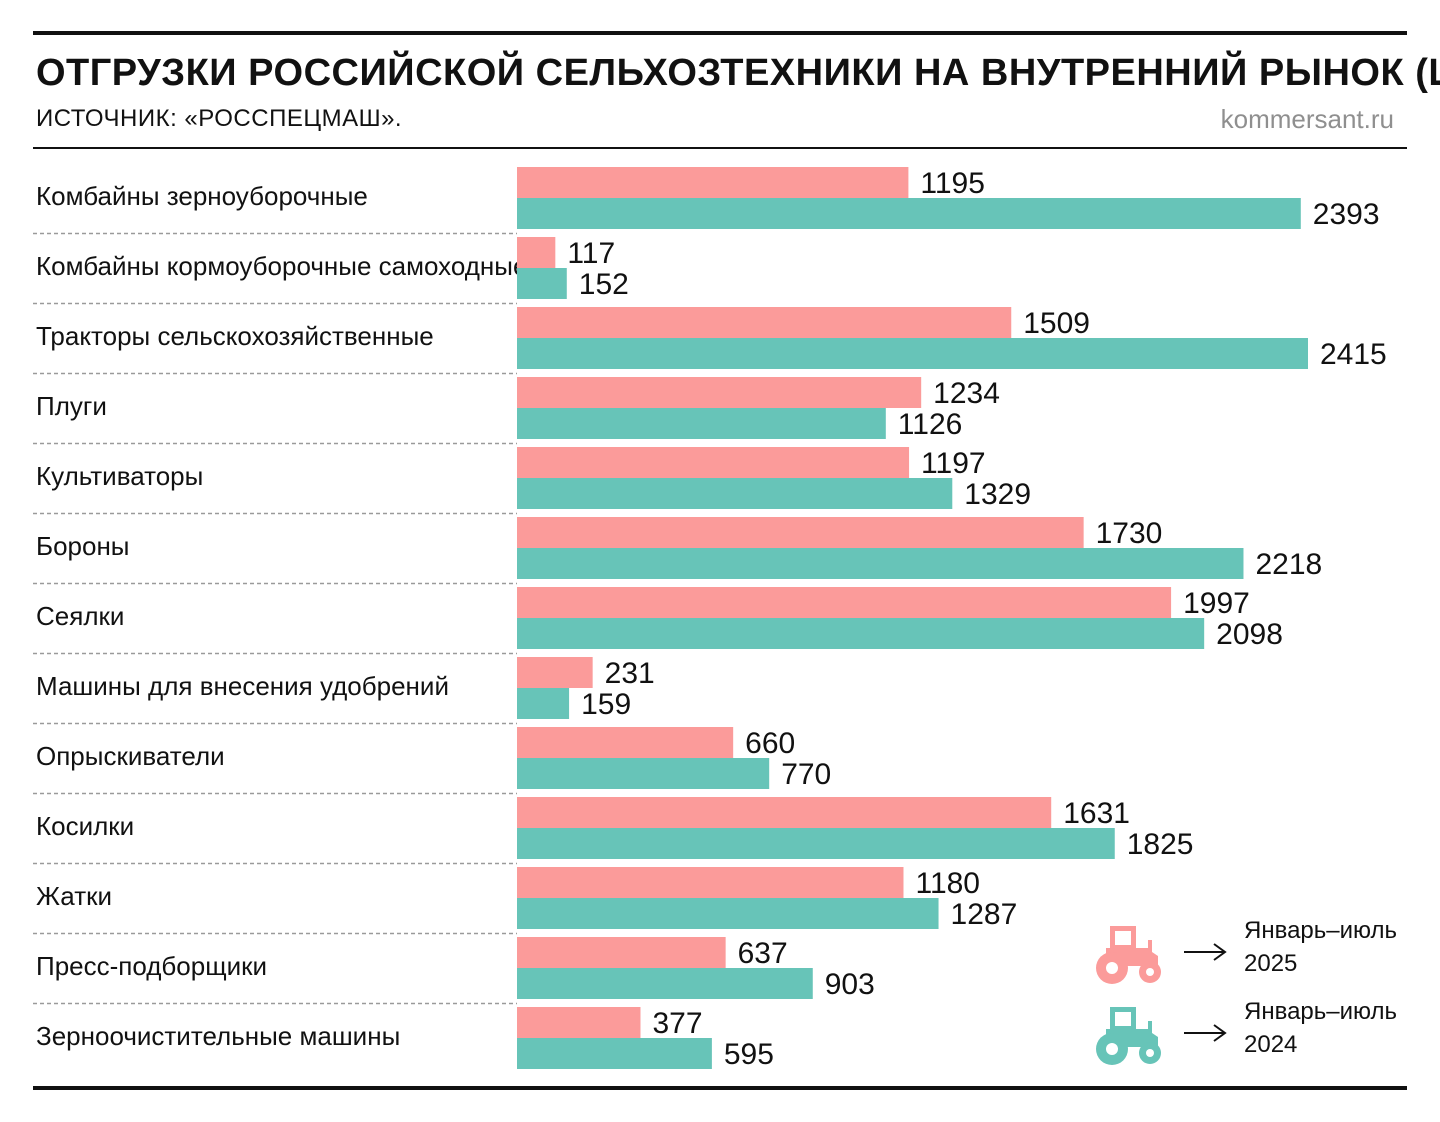 The height and width of the screenshot is (1122, 1440). Describe the element at coordinates (83, 546) in the screenshot. I see `category-label: Бороны` at that location.